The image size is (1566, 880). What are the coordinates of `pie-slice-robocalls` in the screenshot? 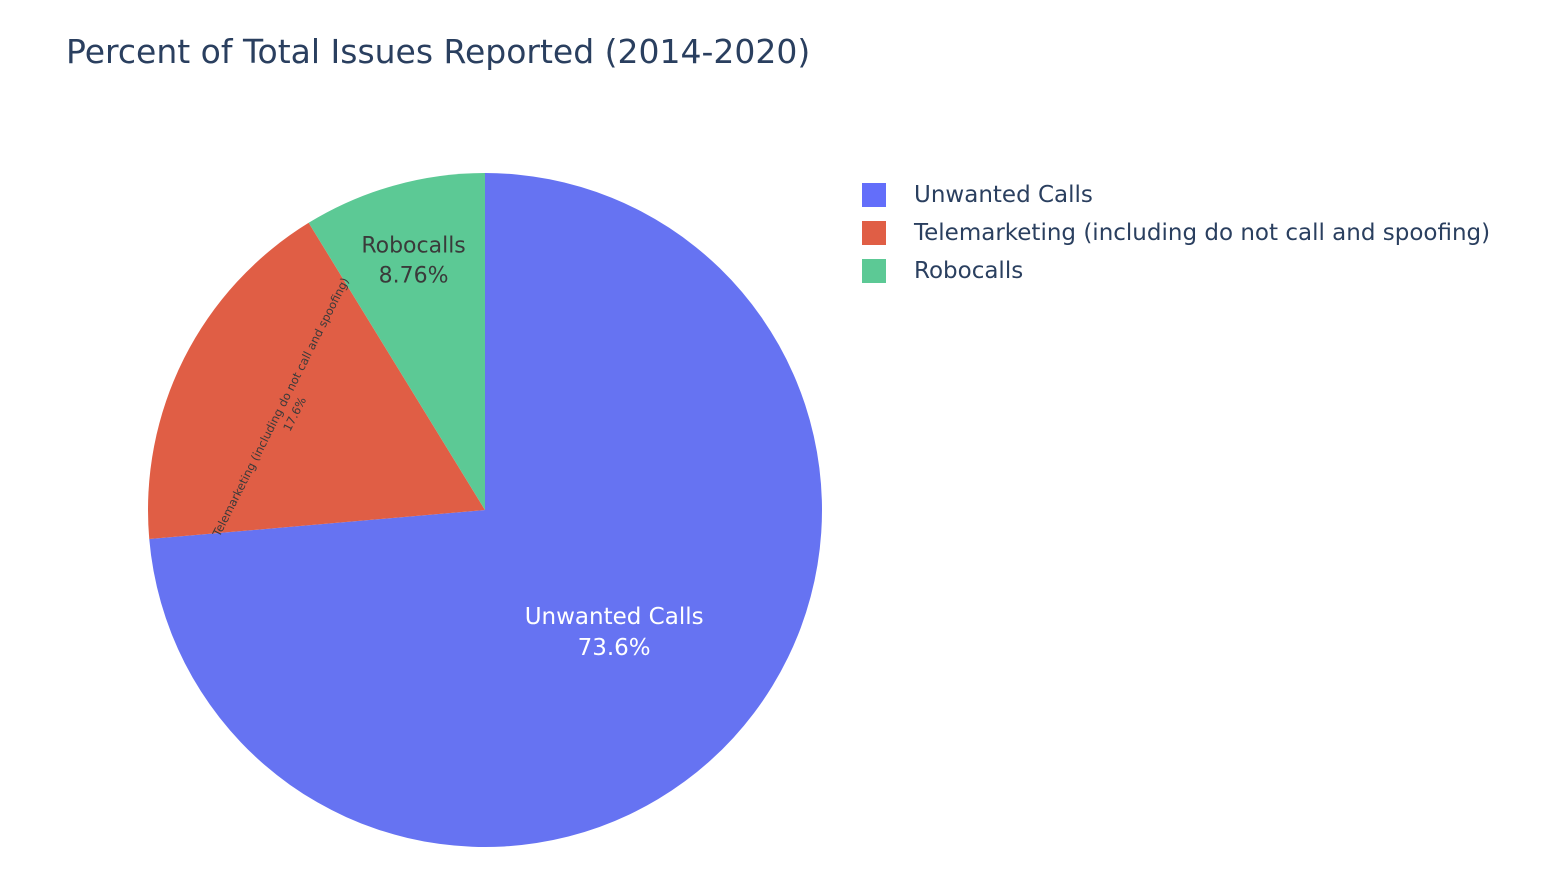 It's located at (396, 341).